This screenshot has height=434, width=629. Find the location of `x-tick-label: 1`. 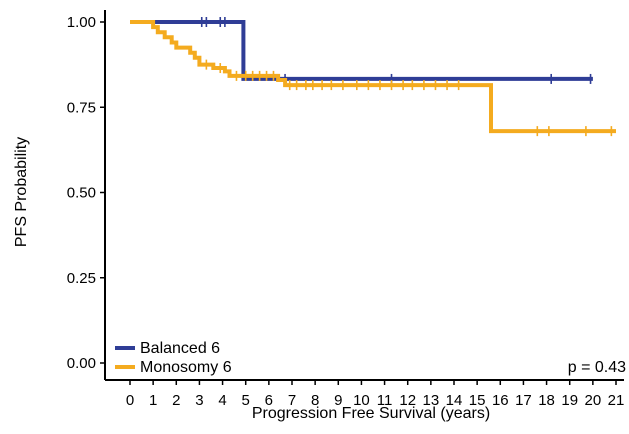

x-tick-label: 1 is located at coordinates (153, 400).